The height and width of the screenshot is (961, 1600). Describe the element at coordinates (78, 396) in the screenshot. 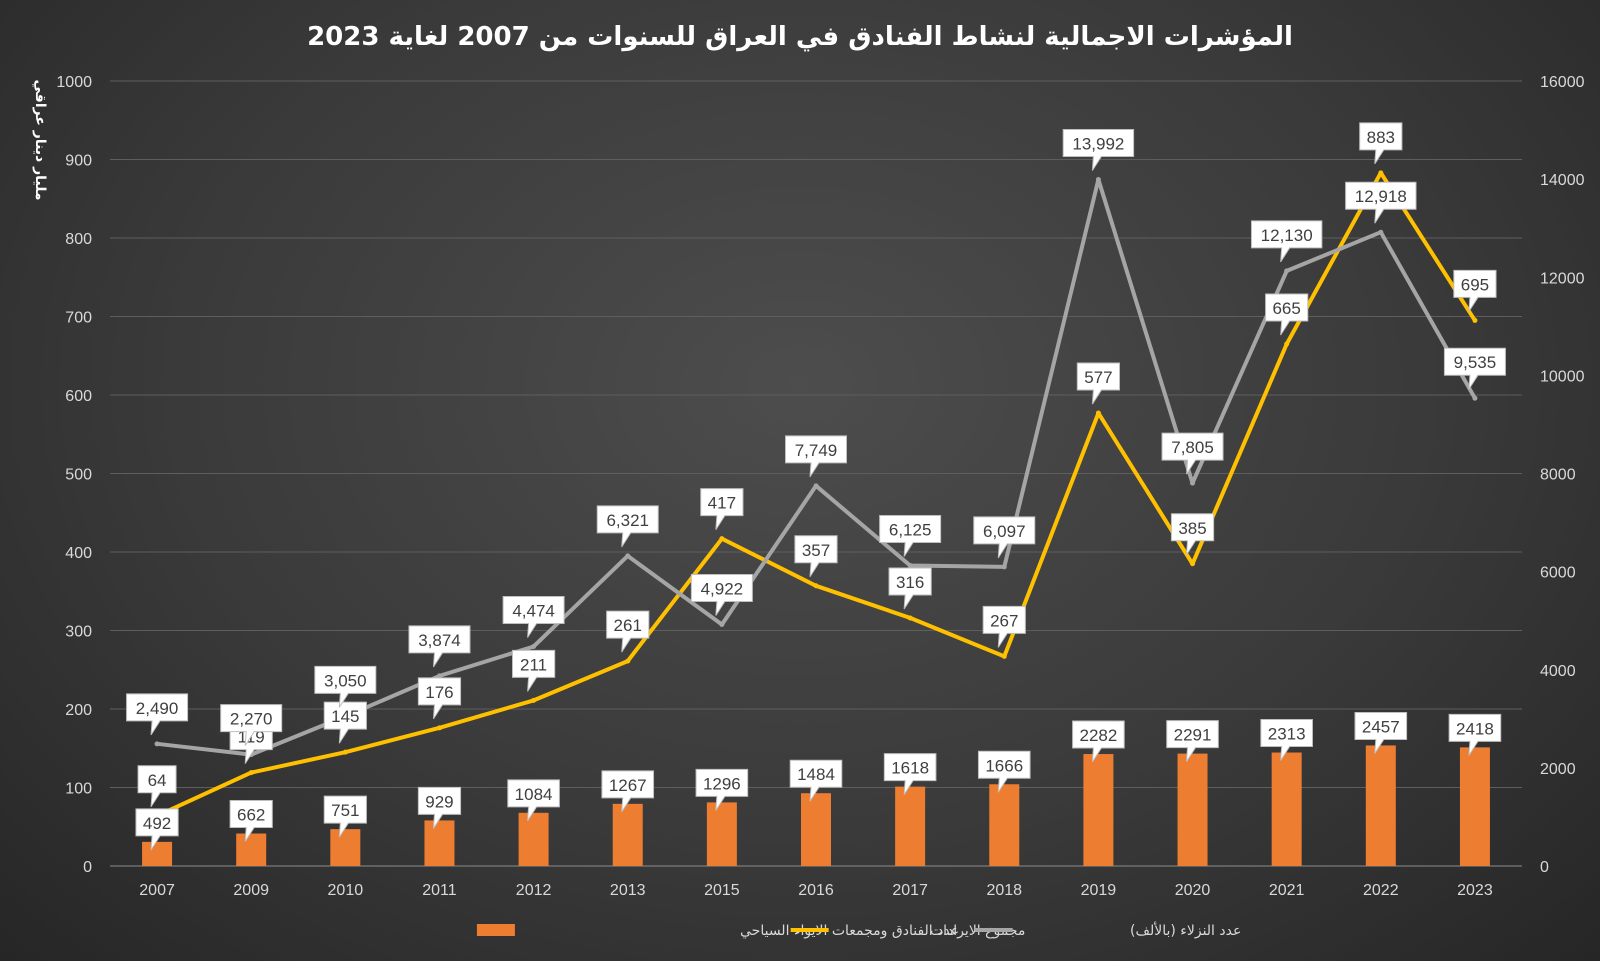

I see `left-tick-label: 600` at that location.